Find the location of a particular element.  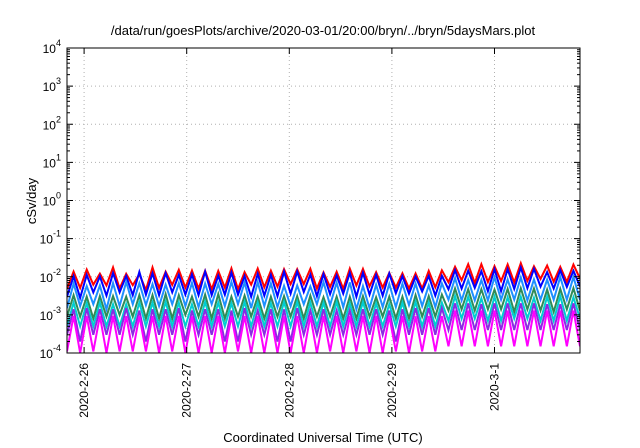

x-tick-label: 2020-2-27 is located at coordinates (187, 390).